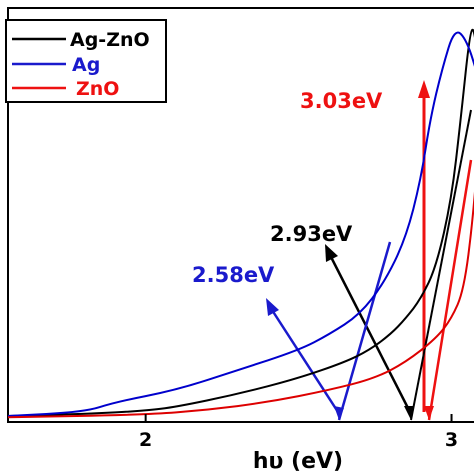 The image size is (474, 474). Describe the element at coordinates (311, 234) in the screenshot. I see `annotation-2.93ev: 2.93eV` at that location.